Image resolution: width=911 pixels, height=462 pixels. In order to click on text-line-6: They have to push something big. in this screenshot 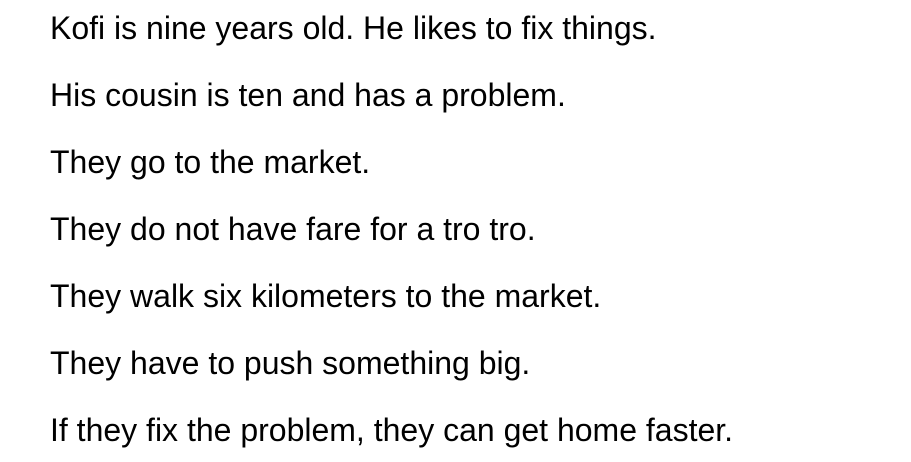, I will do `click(290, 363)`.